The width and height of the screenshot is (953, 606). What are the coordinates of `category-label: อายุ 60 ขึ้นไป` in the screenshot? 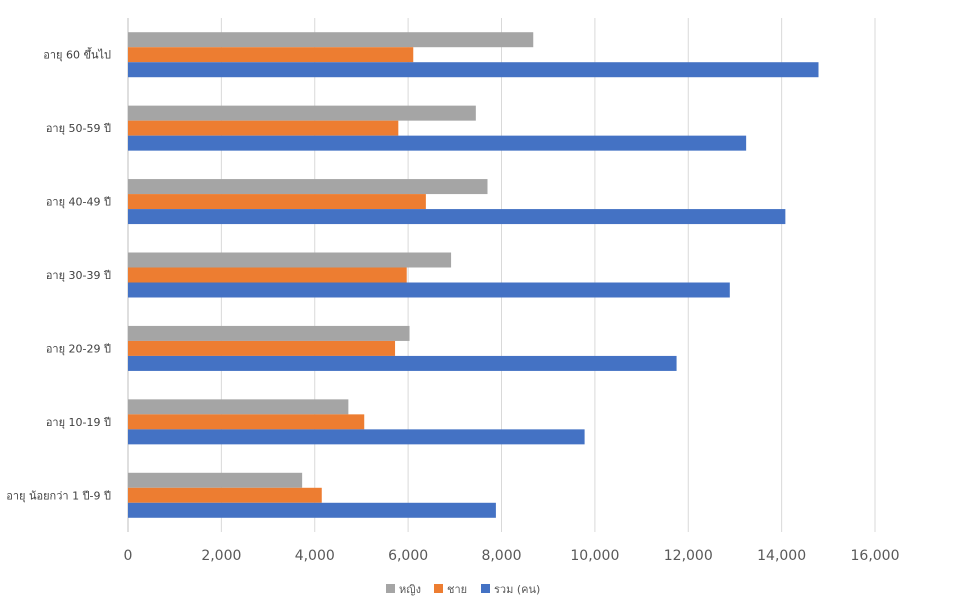 It's located at (77, 54).